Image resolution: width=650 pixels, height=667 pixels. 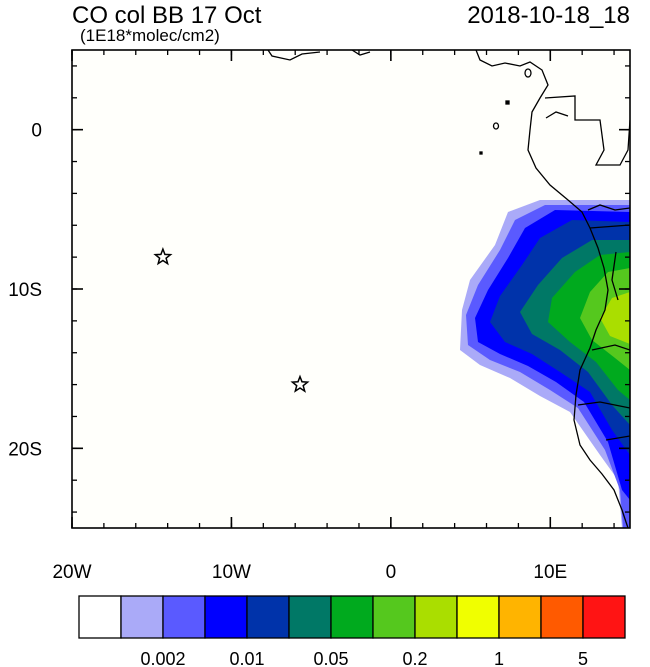 I want to click on co-plume, so click(x=545, y=364).